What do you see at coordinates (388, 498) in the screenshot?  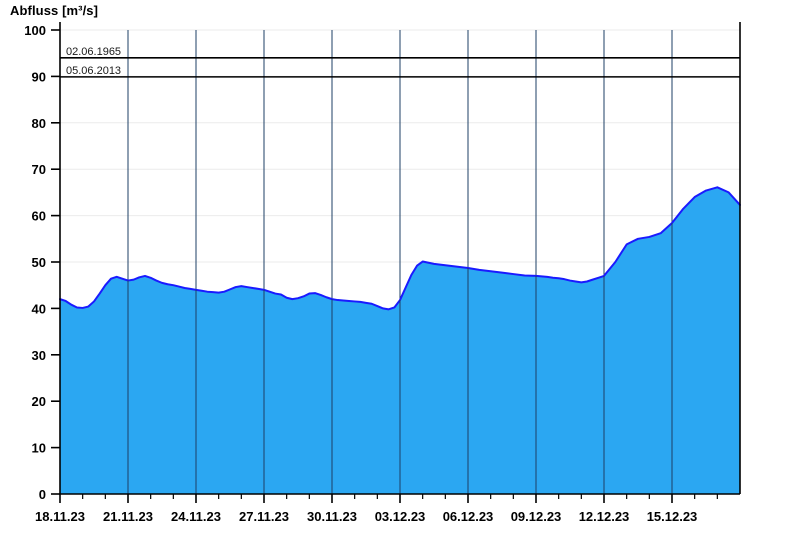 I see `x-axis-ticks` at bounding box center [388, 498].